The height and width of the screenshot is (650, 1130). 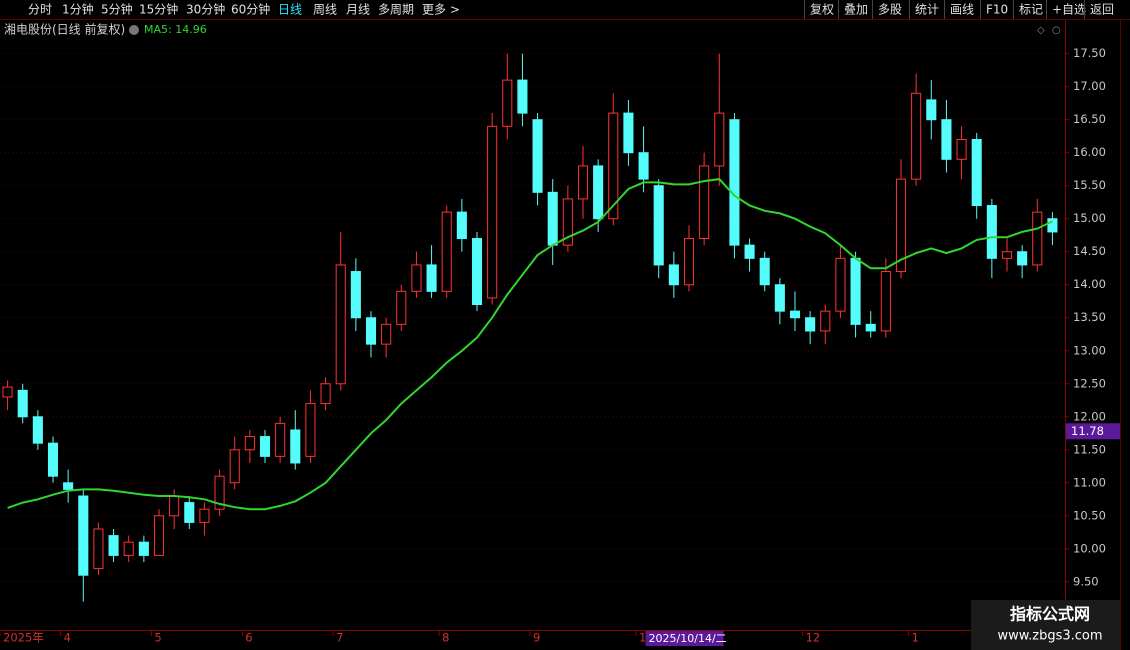 I want to click on x-tick-label: 5, so click(x=157, y=638).